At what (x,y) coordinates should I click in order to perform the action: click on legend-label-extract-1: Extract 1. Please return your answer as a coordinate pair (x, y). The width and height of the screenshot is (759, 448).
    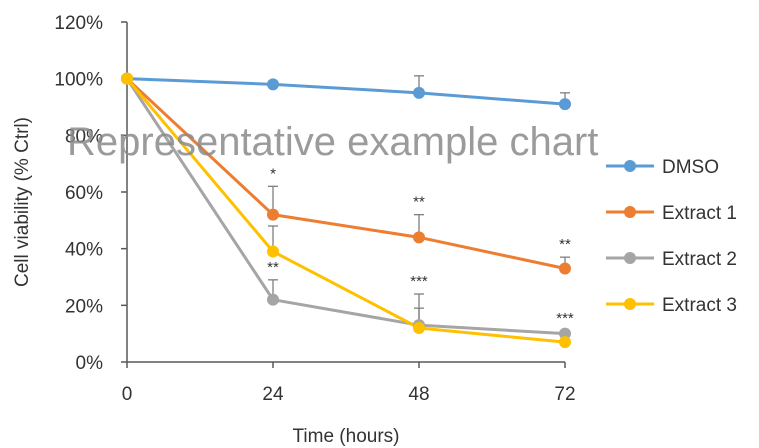
    Looking at the image, I should click on (699, 213).